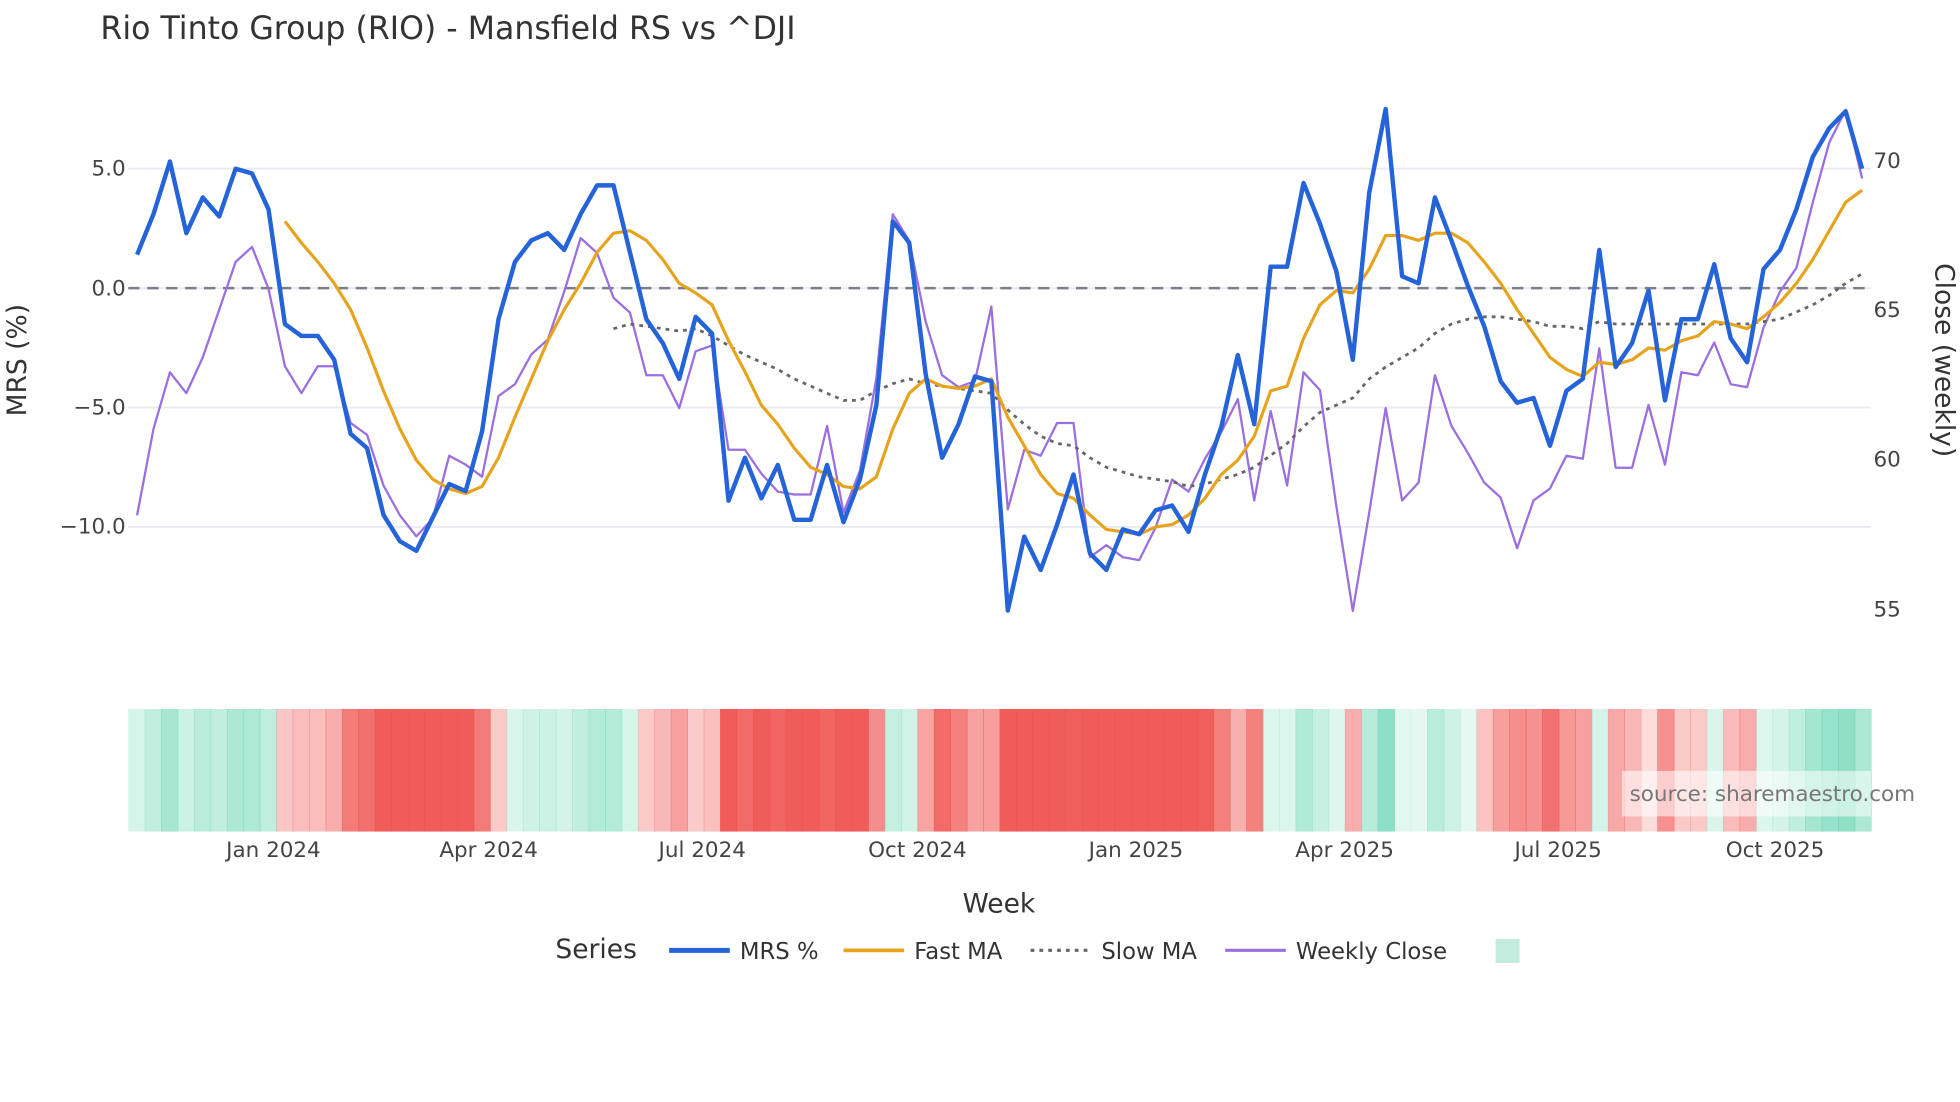 The width and height of the screenshot is (1960, 1102). I want to click on x-tick-label: Jul 2025, so click(1556, 850).